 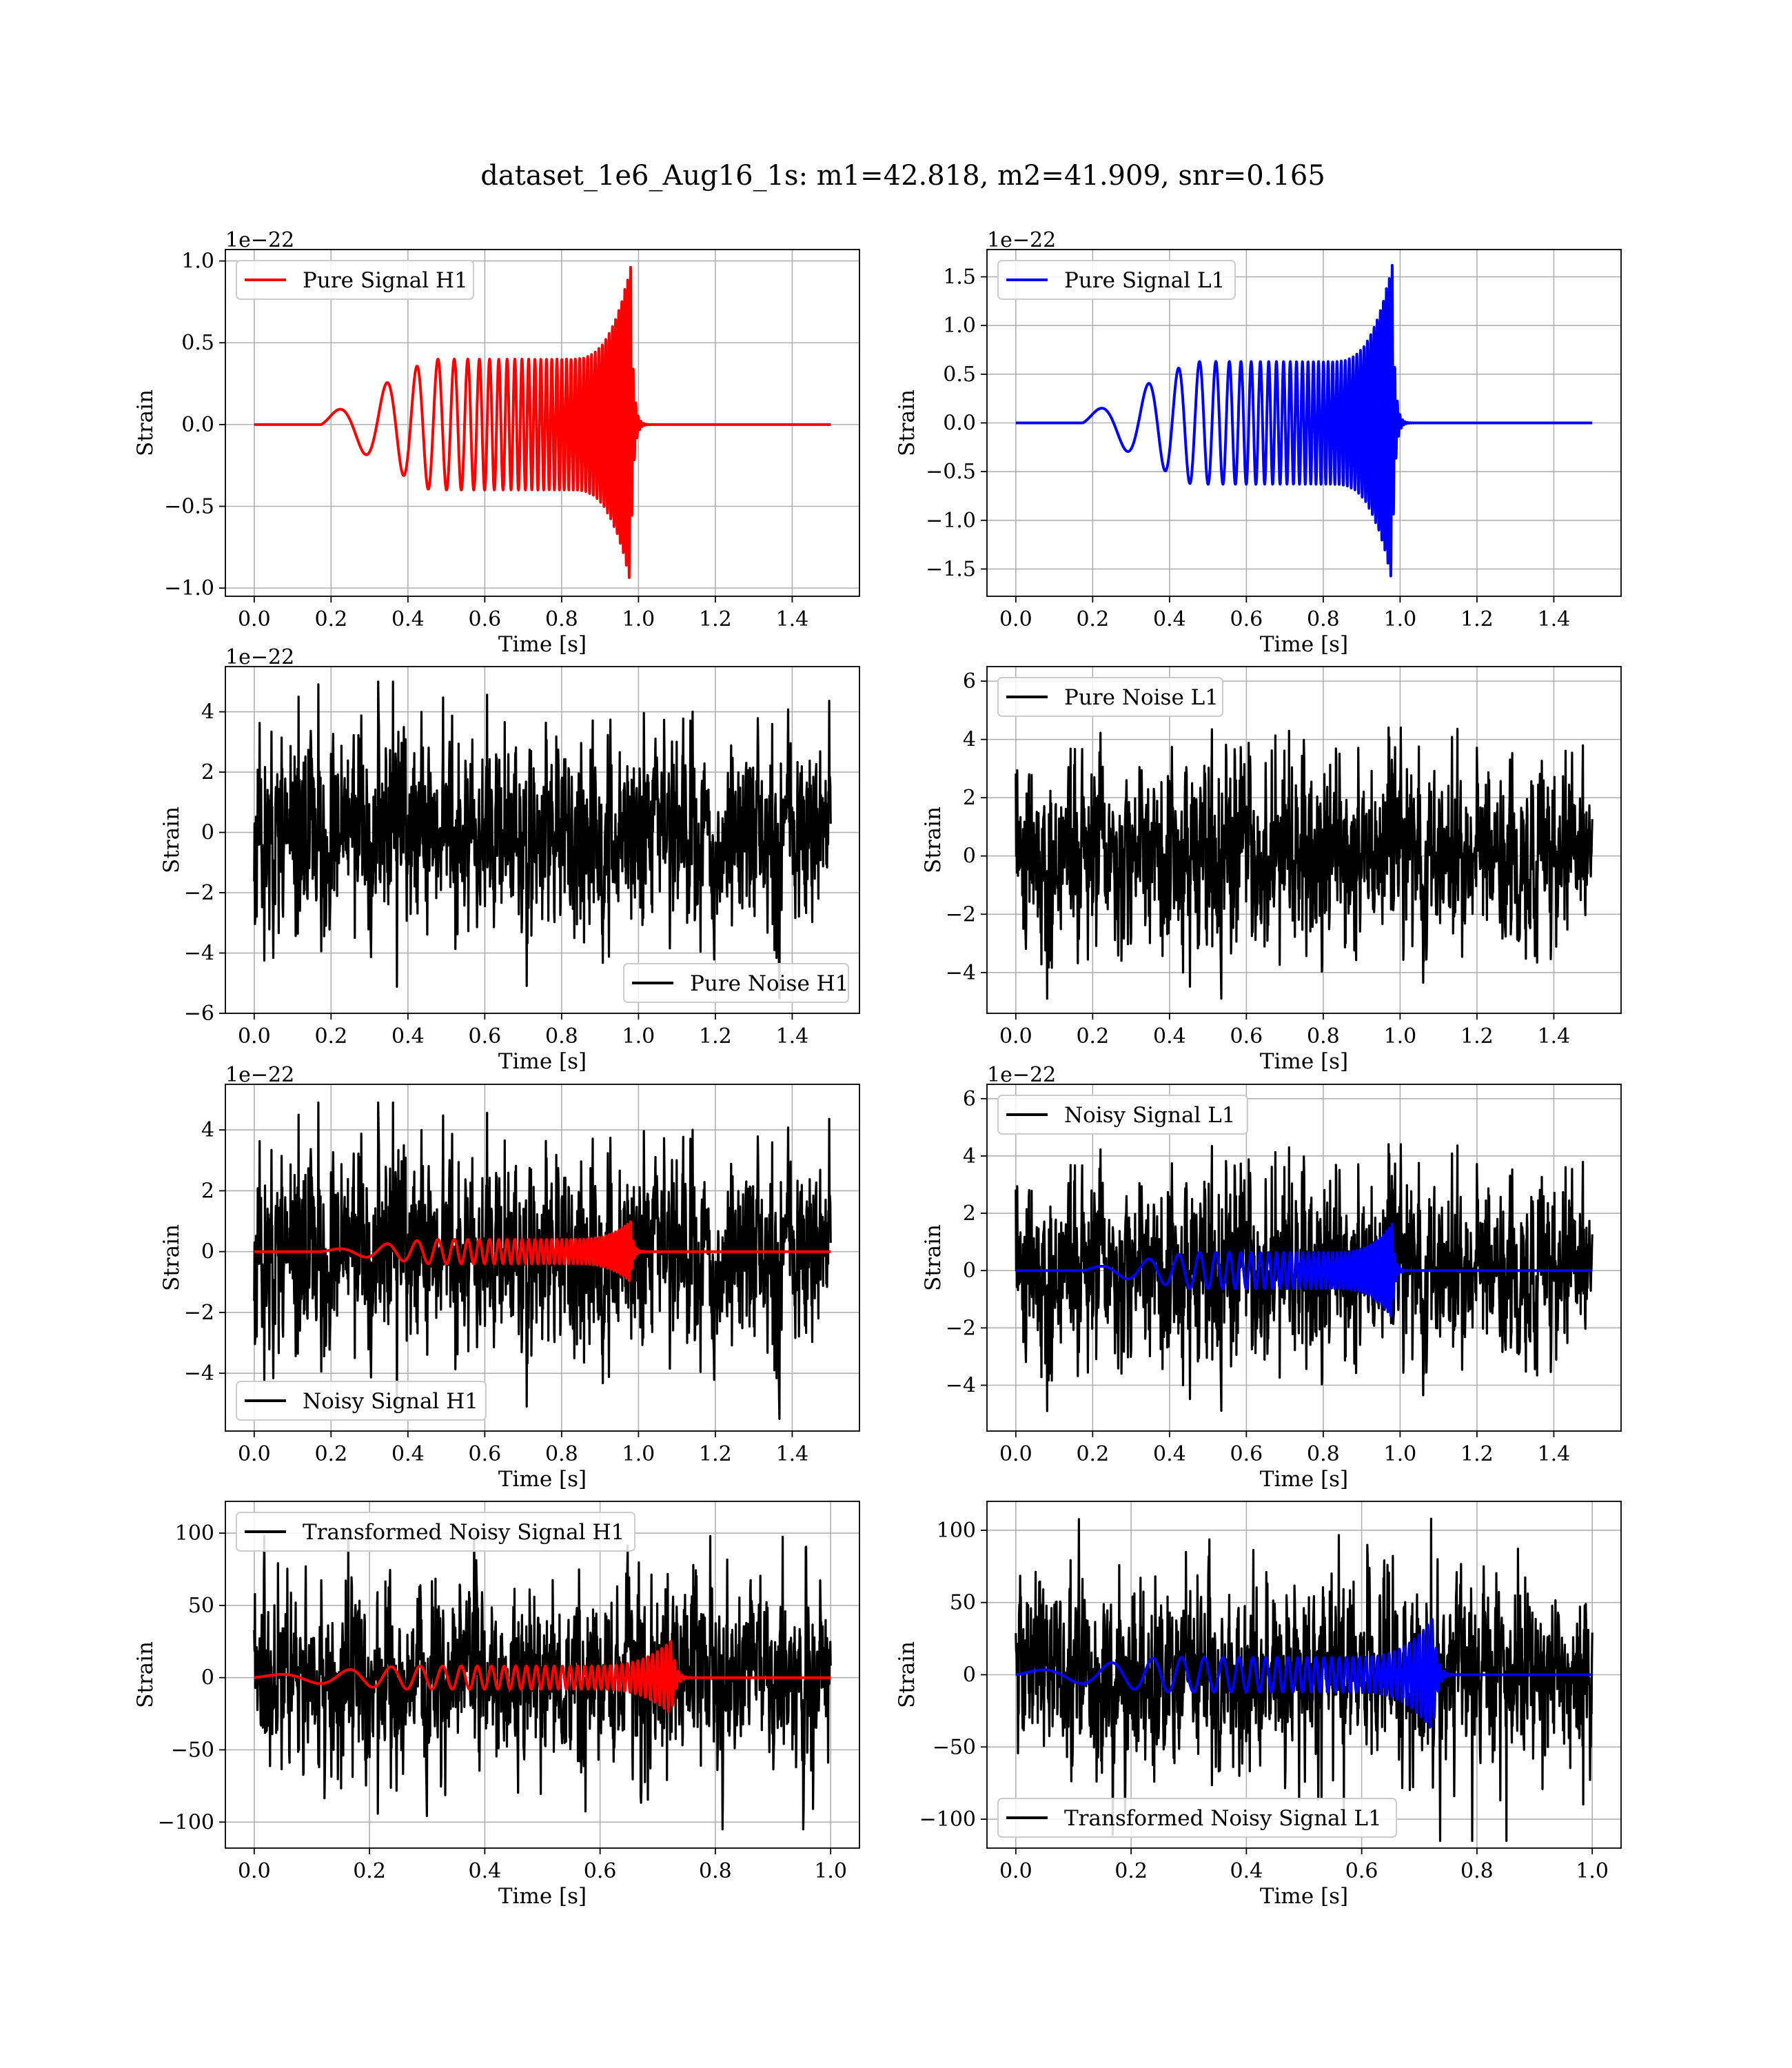 I want to click on legend-label: Noisy Signal H1, so click(x=391, y=1401).